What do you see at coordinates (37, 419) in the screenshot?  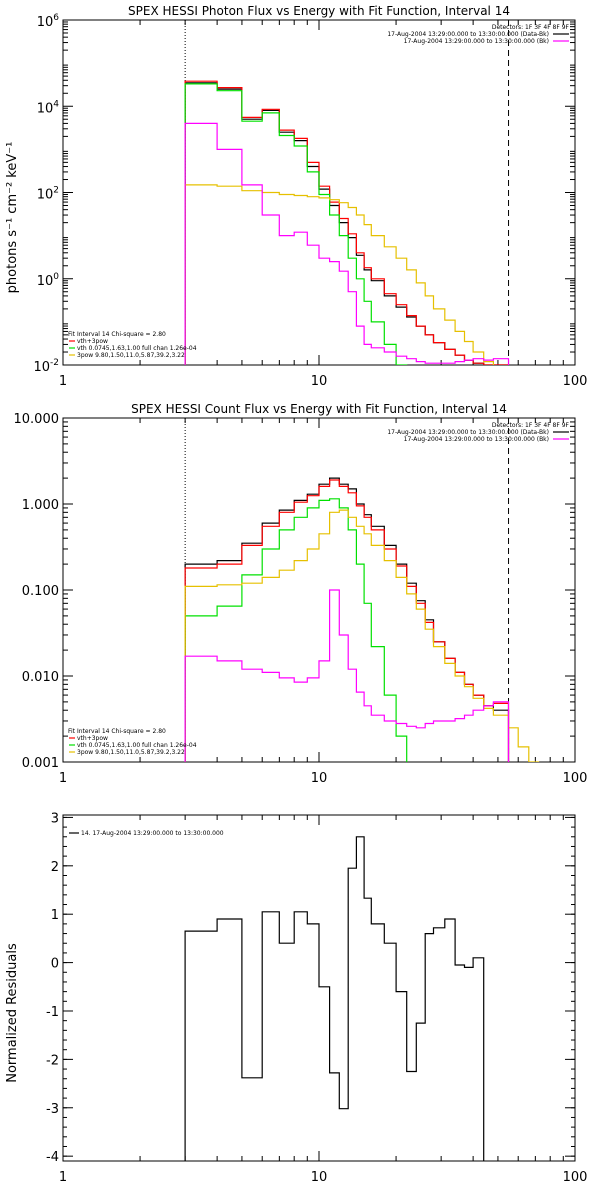 I see `y-tick-label: 10.000` at bounding box center [37, 419].